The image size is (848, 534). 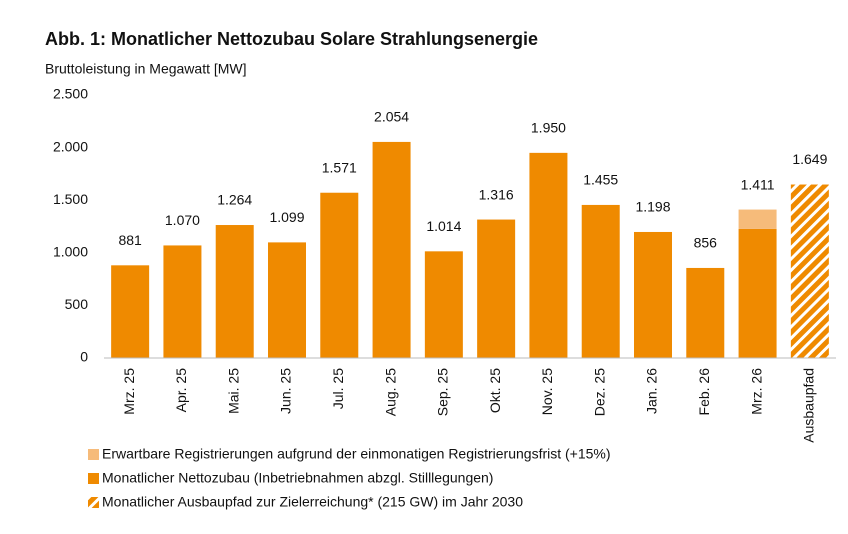 What do you see at coordinates (286, 391) in the screenshot?
I see `x-tick-label: Jun. 25` at bounding box center [286, 391].